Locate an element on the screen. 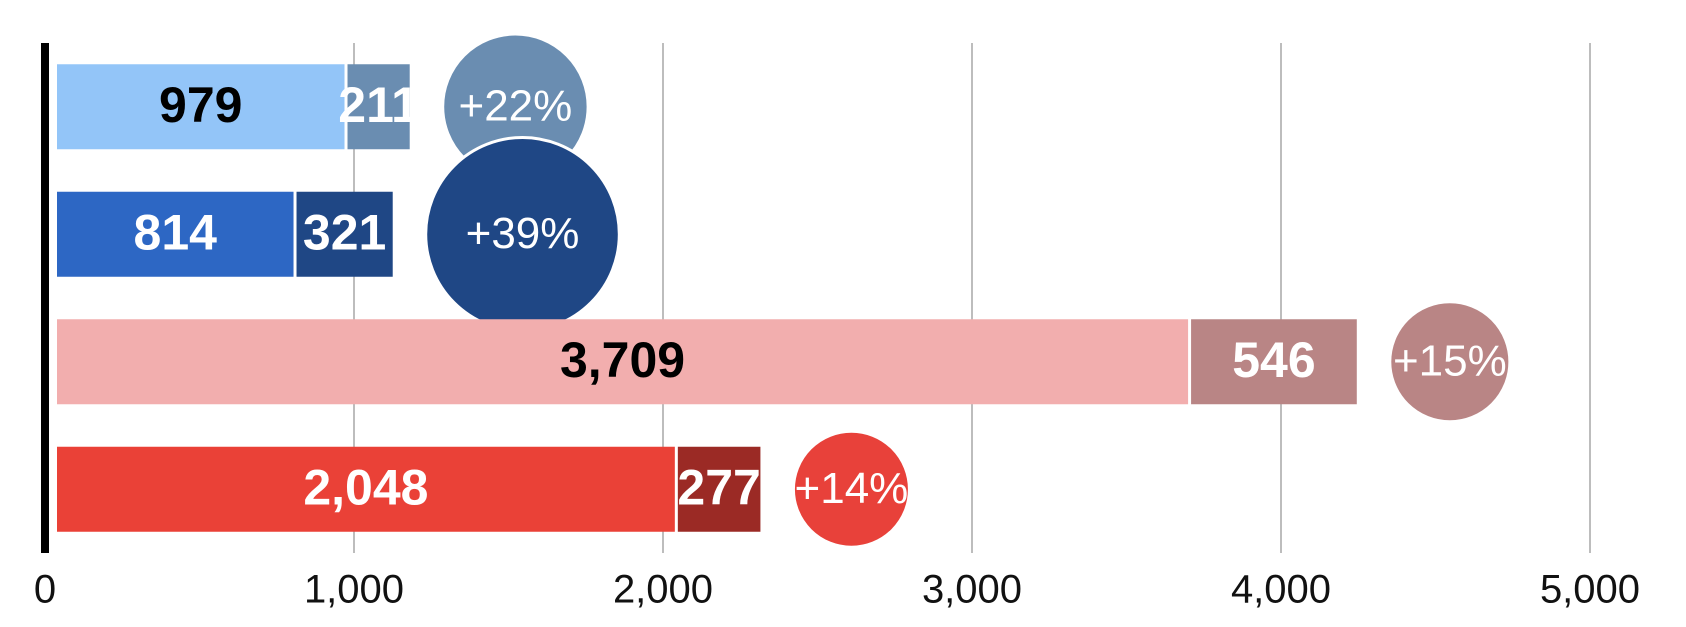  bar-label: 814 is located at coordinates (176, 232).